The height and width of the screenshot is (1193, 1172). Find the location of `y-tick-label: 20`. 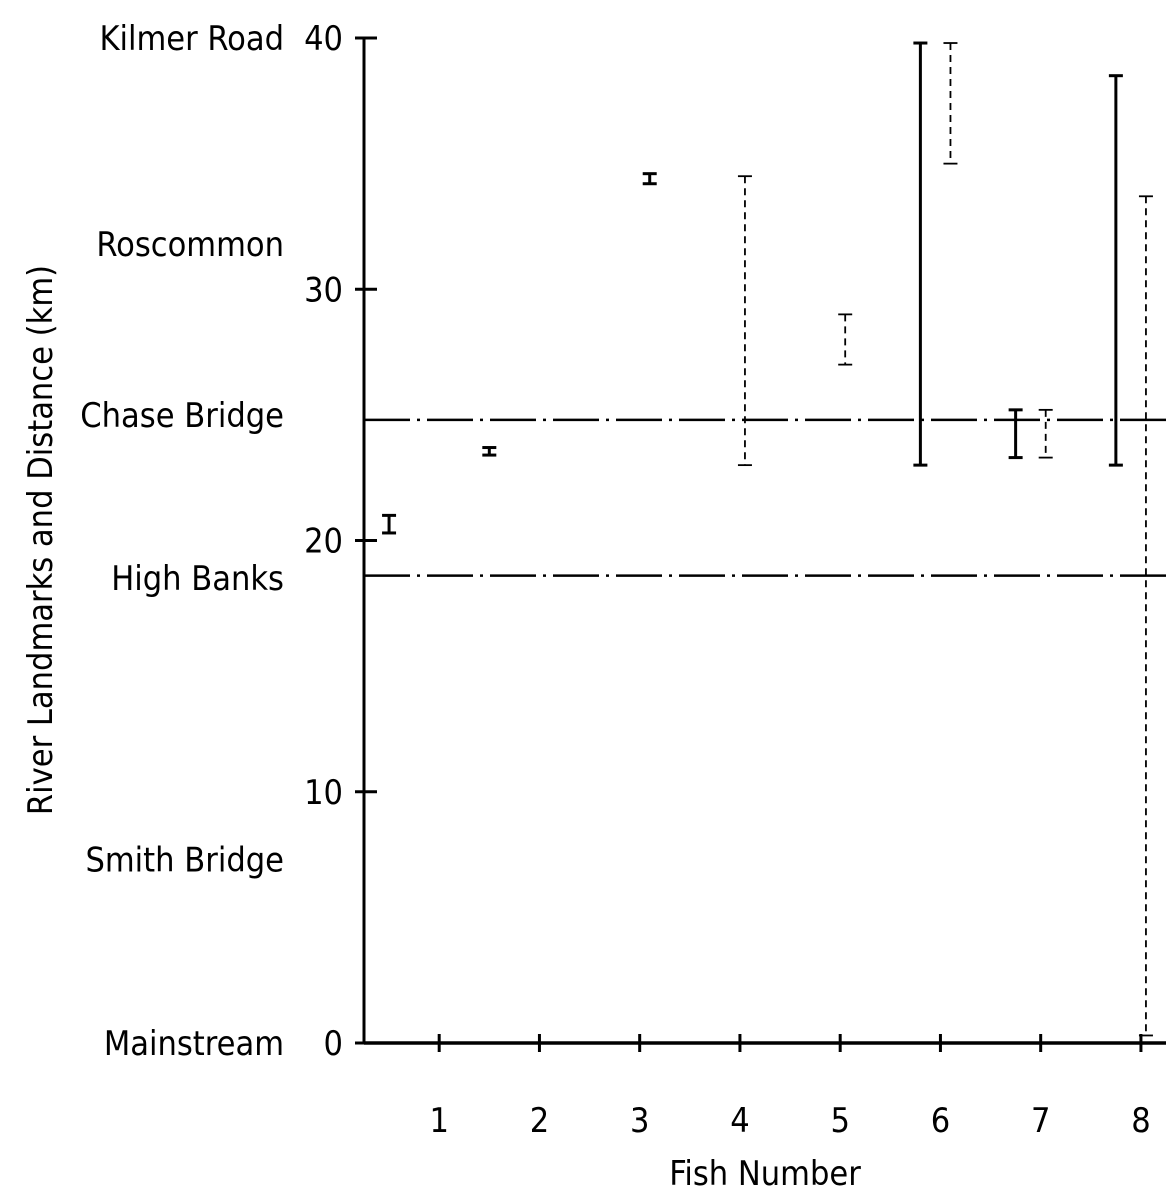

y-tick-label: 20 is located at coordinates (323, 542).